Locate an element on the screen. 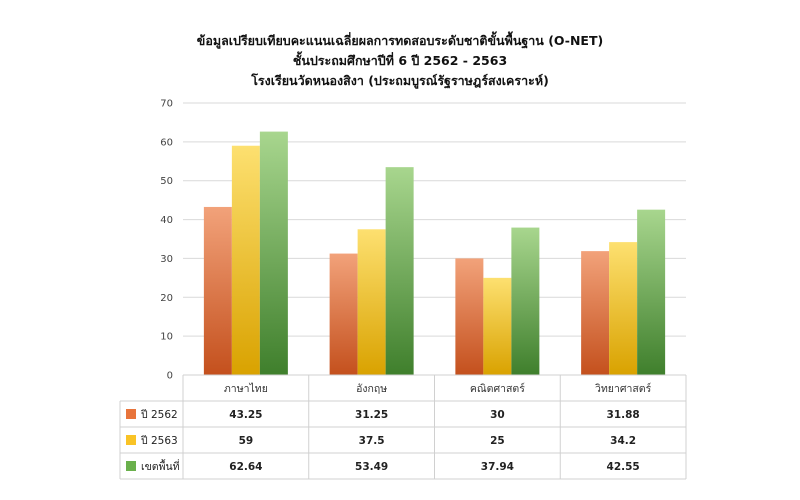 This screenshot has width=800, height=500. y-tick-label: 40 is located at coordinates (166, 220).